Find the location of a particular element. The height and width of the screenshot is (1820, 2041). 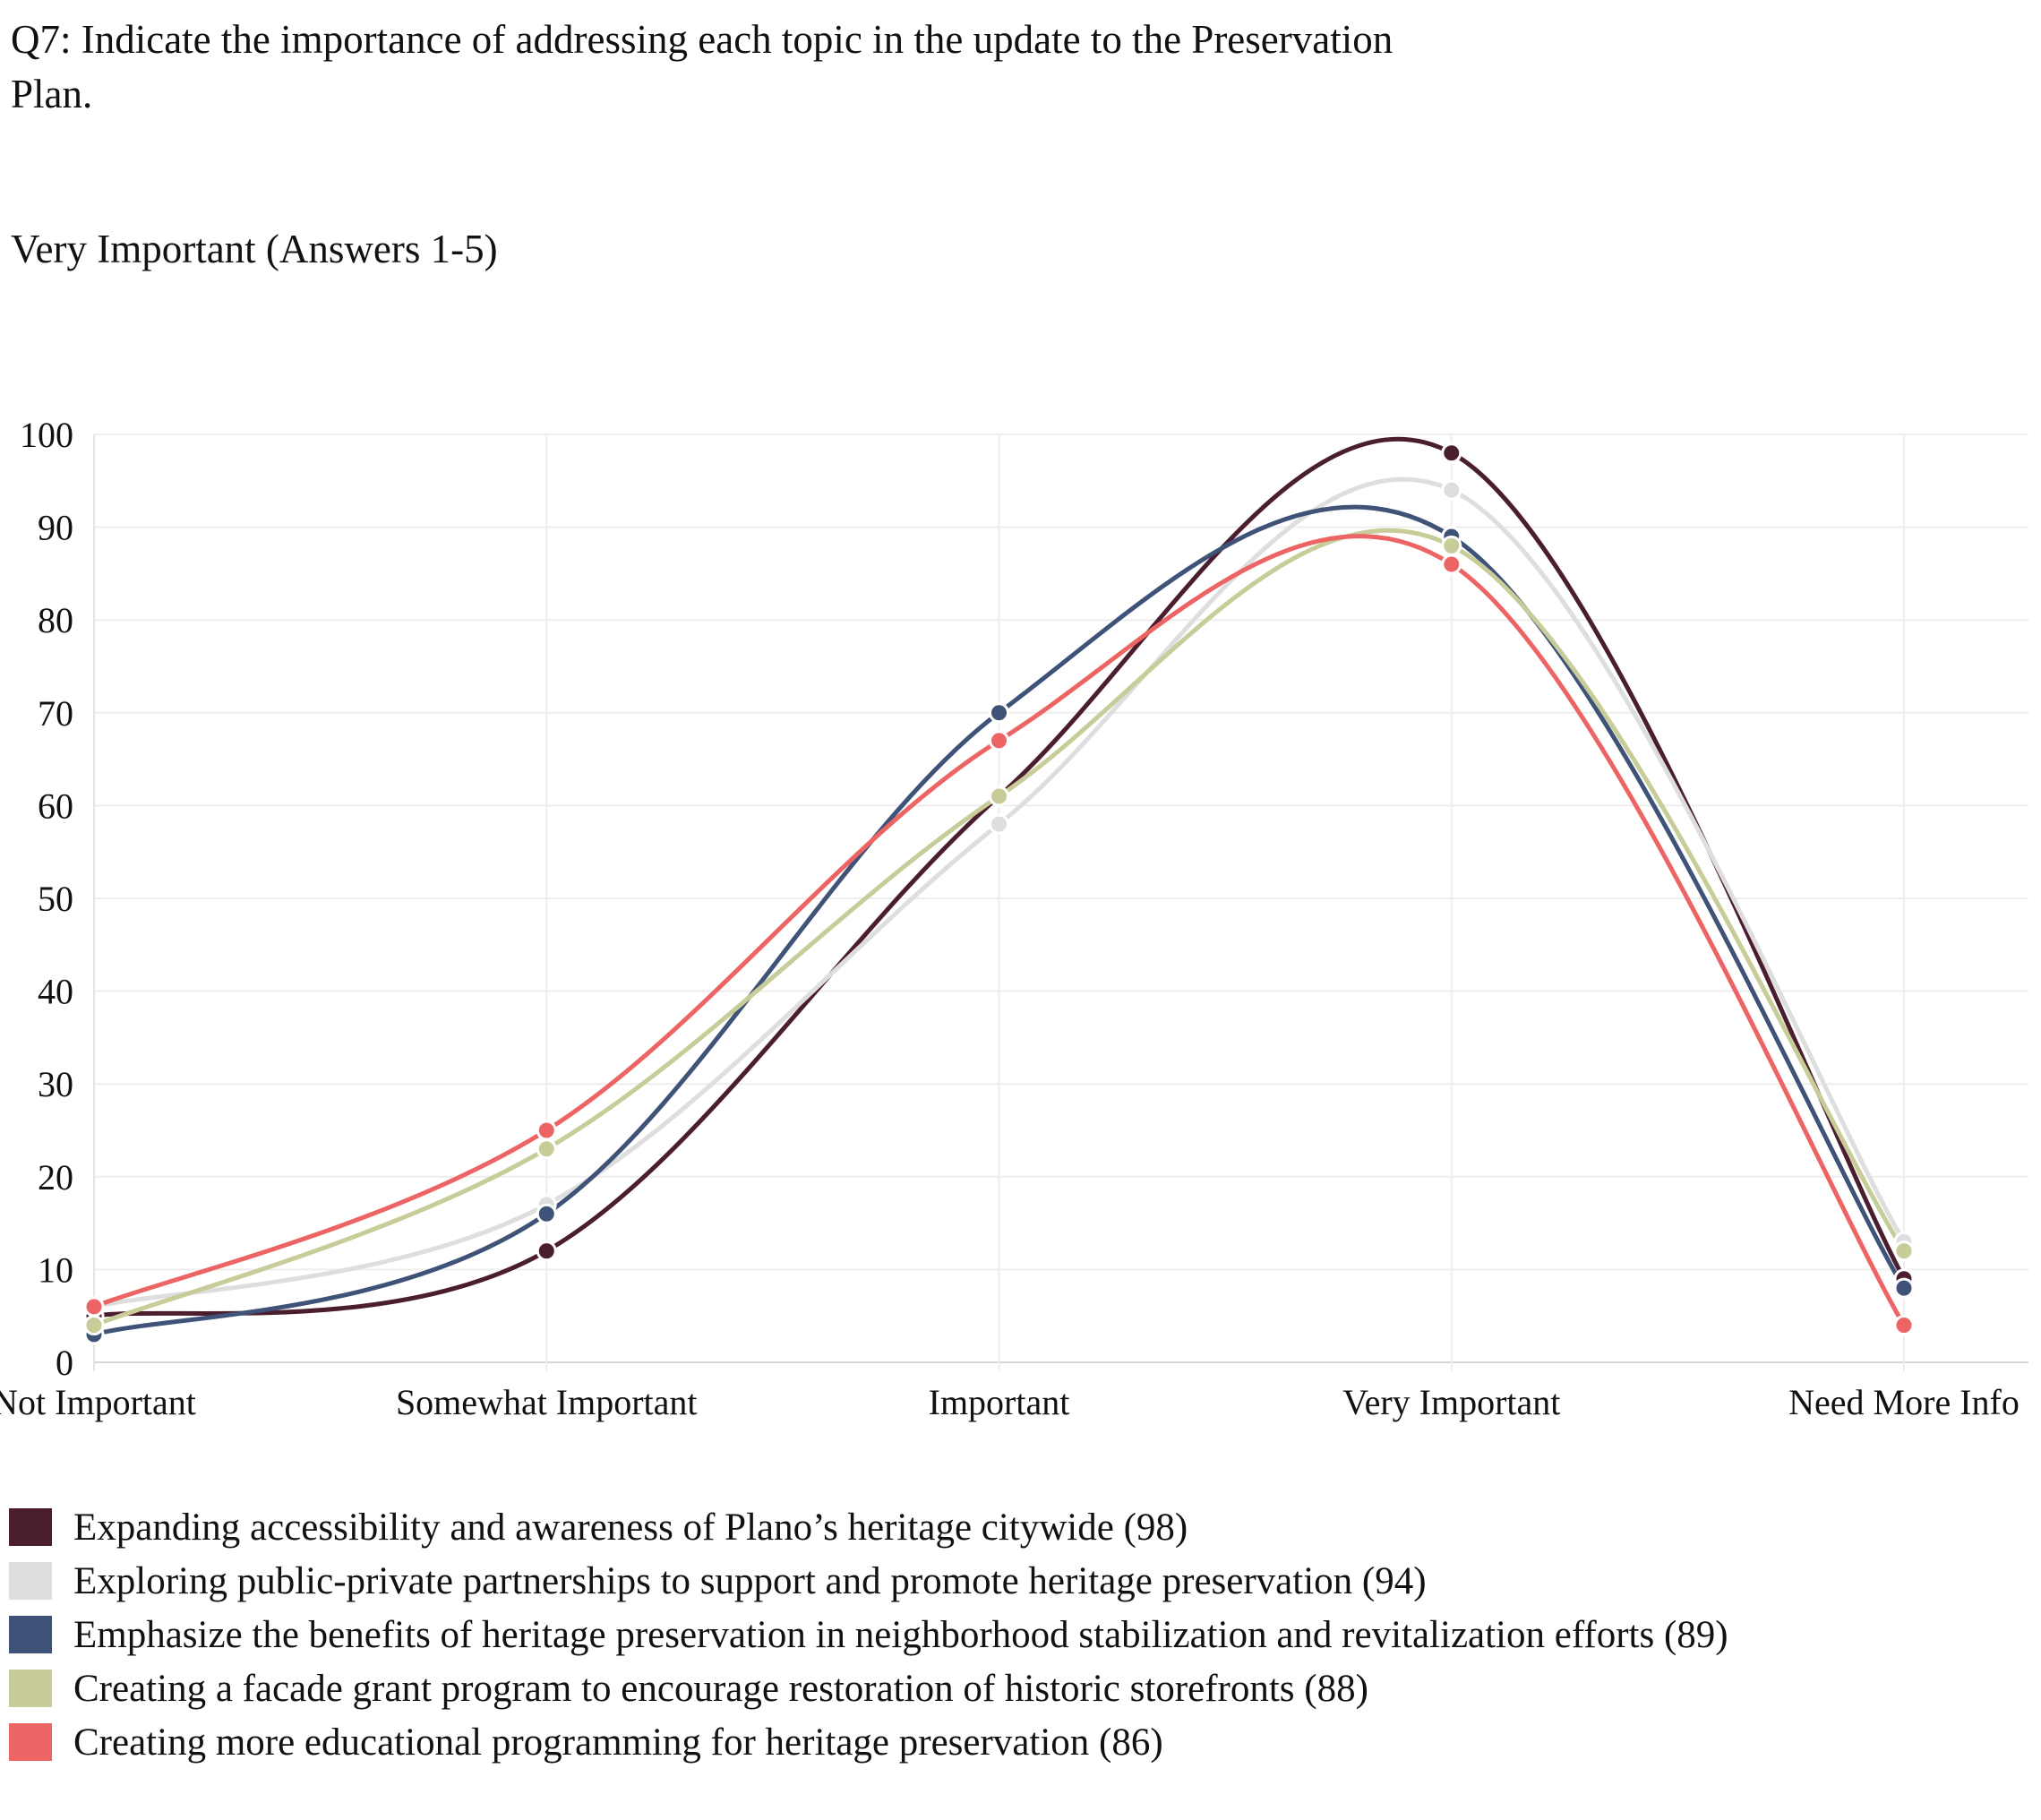

x-tick-label: Very Important is located at coordinates (1451, 1402).